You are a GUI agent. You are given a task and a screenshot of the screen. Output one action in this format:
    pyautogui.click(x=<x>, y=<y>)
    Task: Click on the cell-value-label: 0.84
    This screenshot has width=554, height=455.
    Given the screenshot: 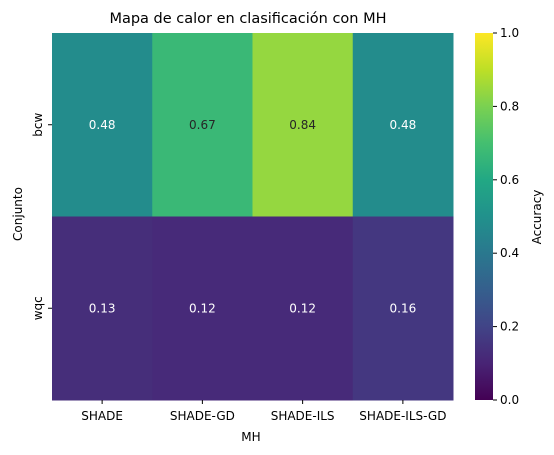 What is the action you would take?
    pyautogui.click(x=302, y=125)
    